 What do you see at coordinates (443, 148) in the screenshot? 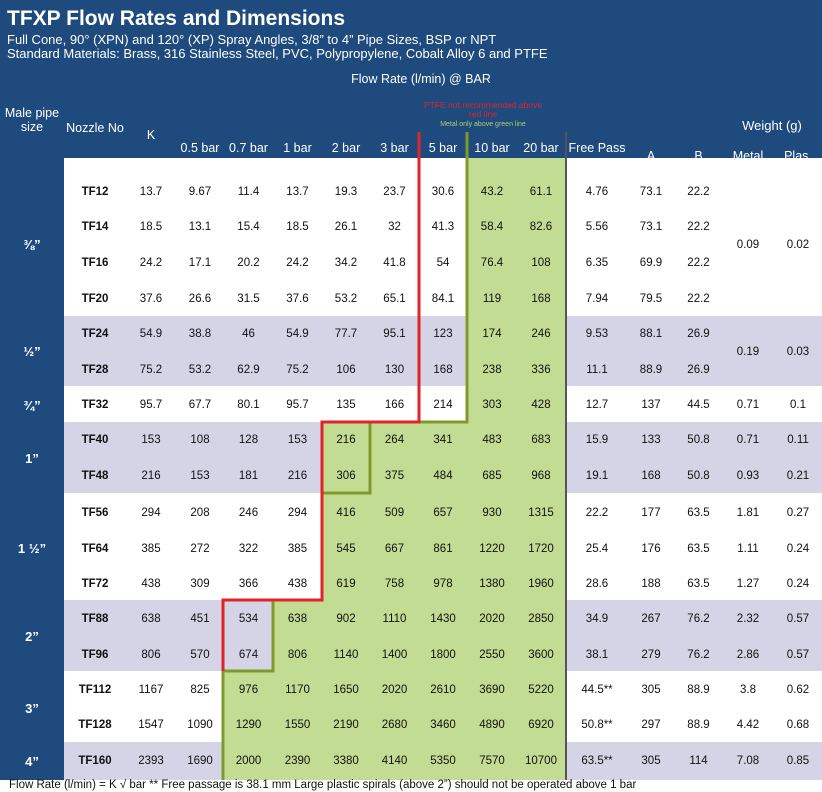
I see `header-5-bar: 5 bar` at bounding box center [443, 148].